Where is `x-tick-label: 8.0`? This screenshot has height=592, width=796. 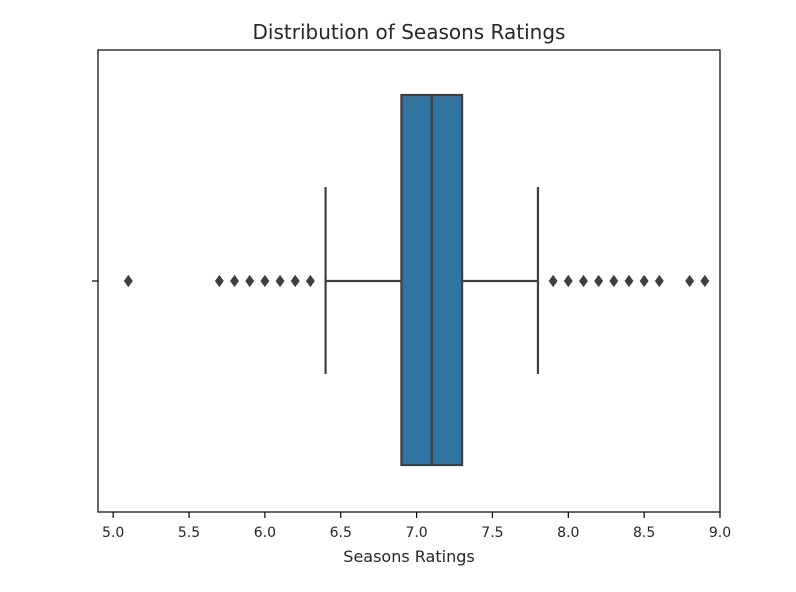
x-tick-label: 8.0 is located at coordinates (568, 533).